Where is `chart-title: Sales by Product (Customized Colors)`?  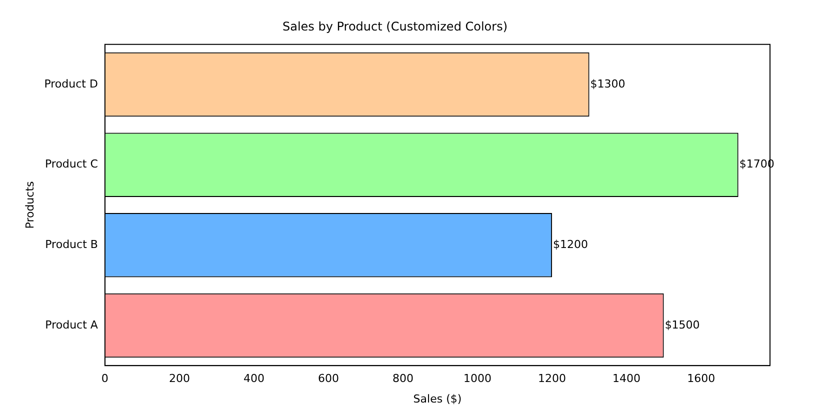
chart-title: Sales by Product (Customized Colors) is located at coordinates (395, 26).